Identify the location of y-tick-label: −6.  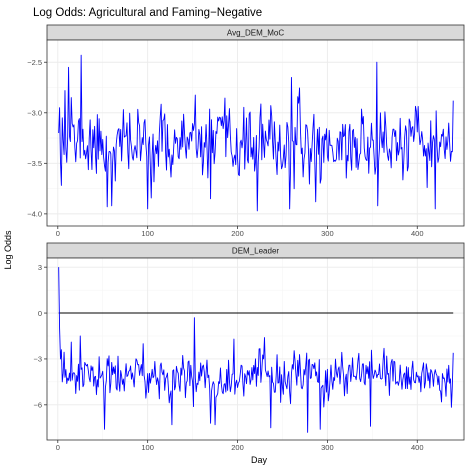
(37, 405).